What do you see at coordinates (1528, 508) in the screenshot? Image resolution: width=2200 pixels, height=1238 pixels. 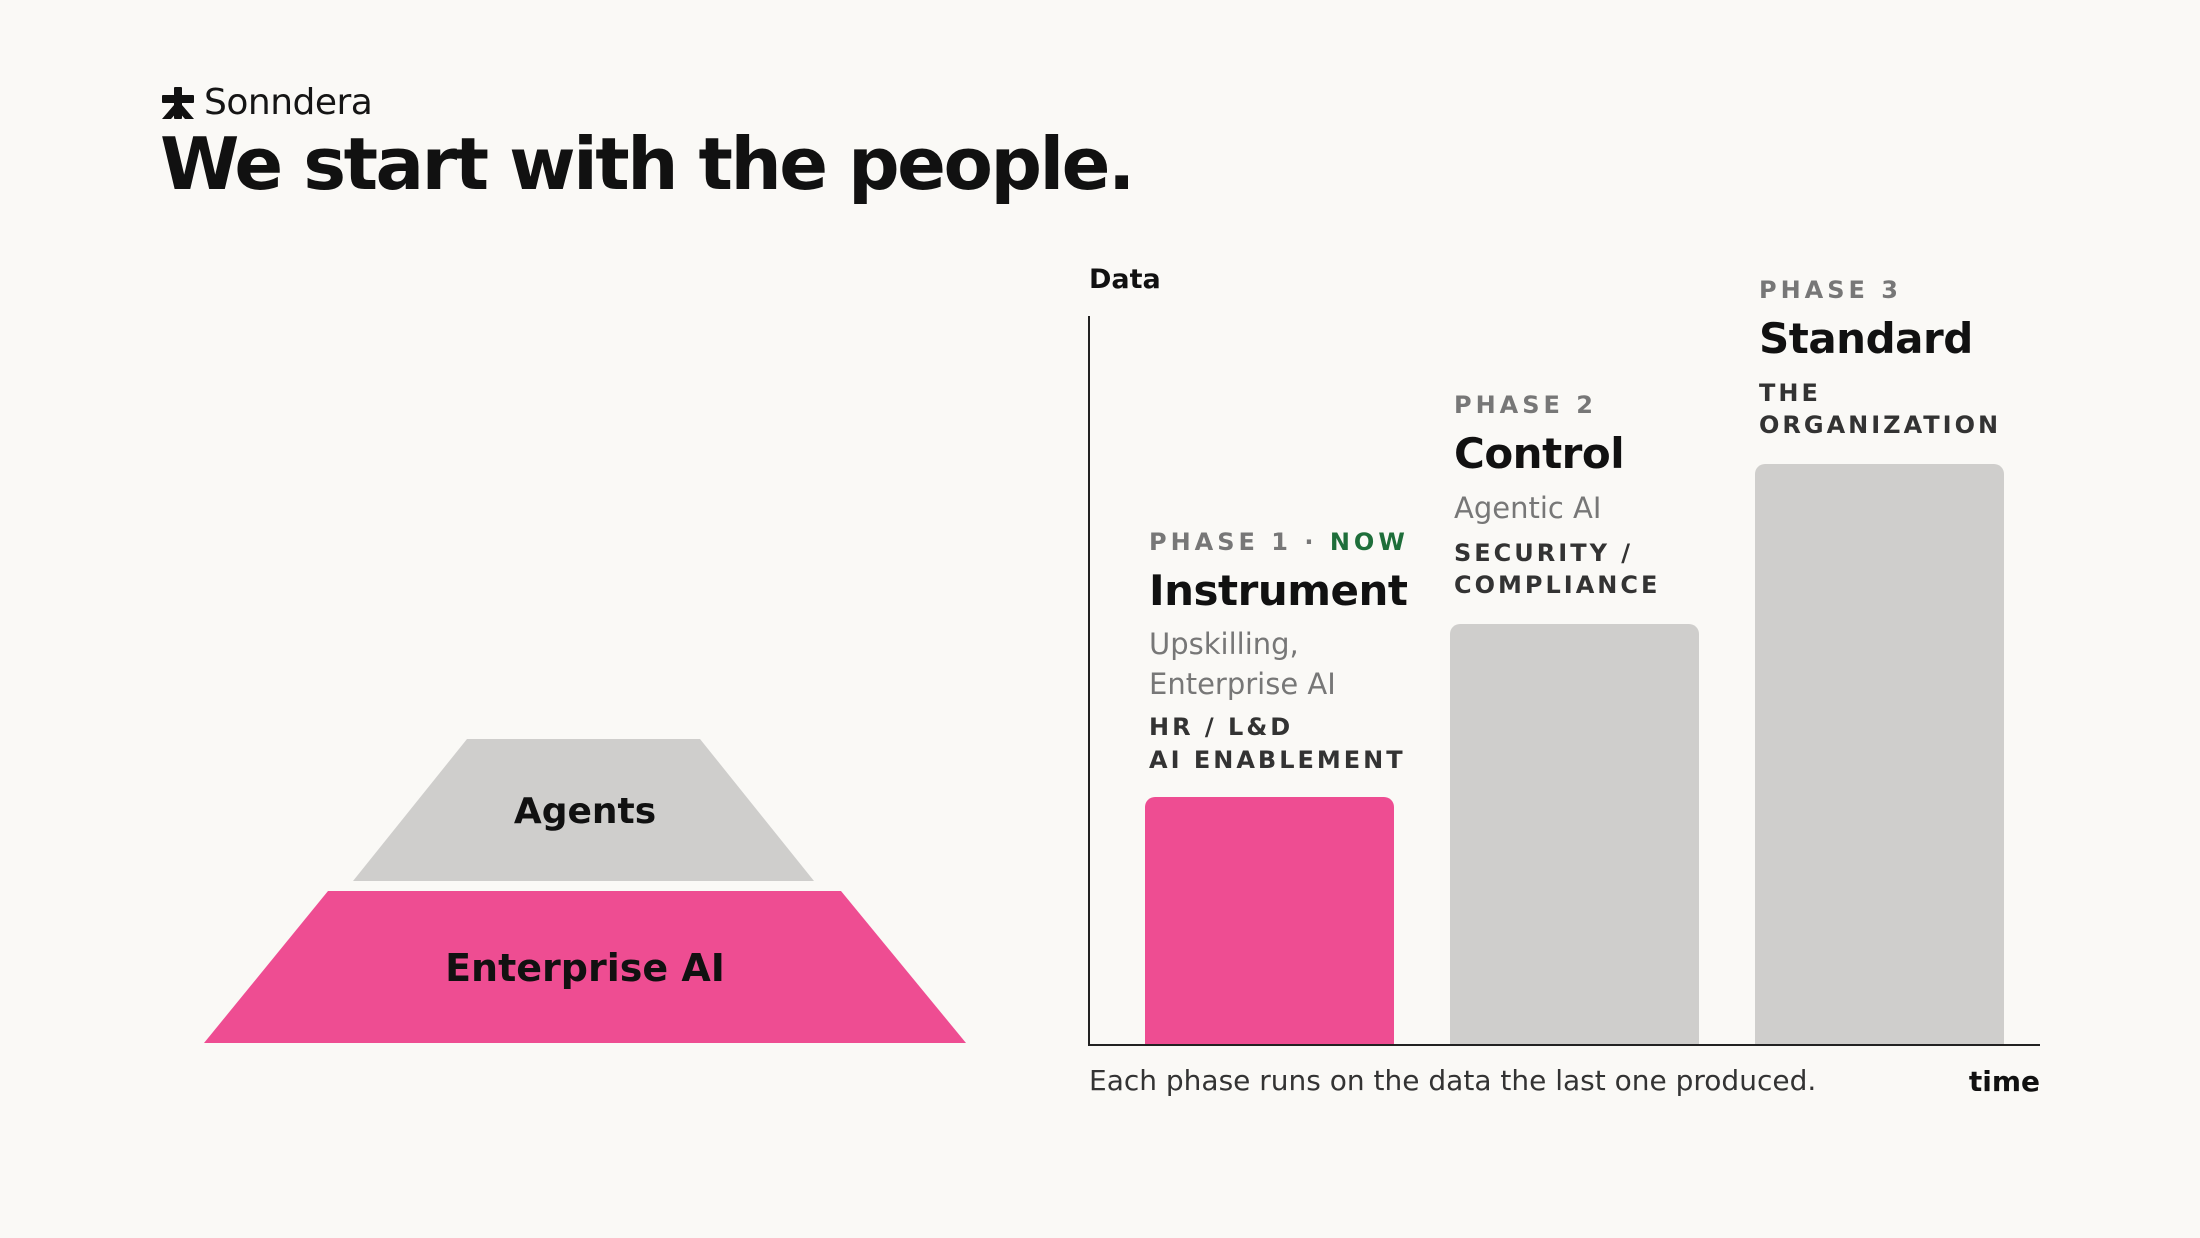 I see `phase-2-sub-1: Agentic AI` at bounding box center [1528, 508].